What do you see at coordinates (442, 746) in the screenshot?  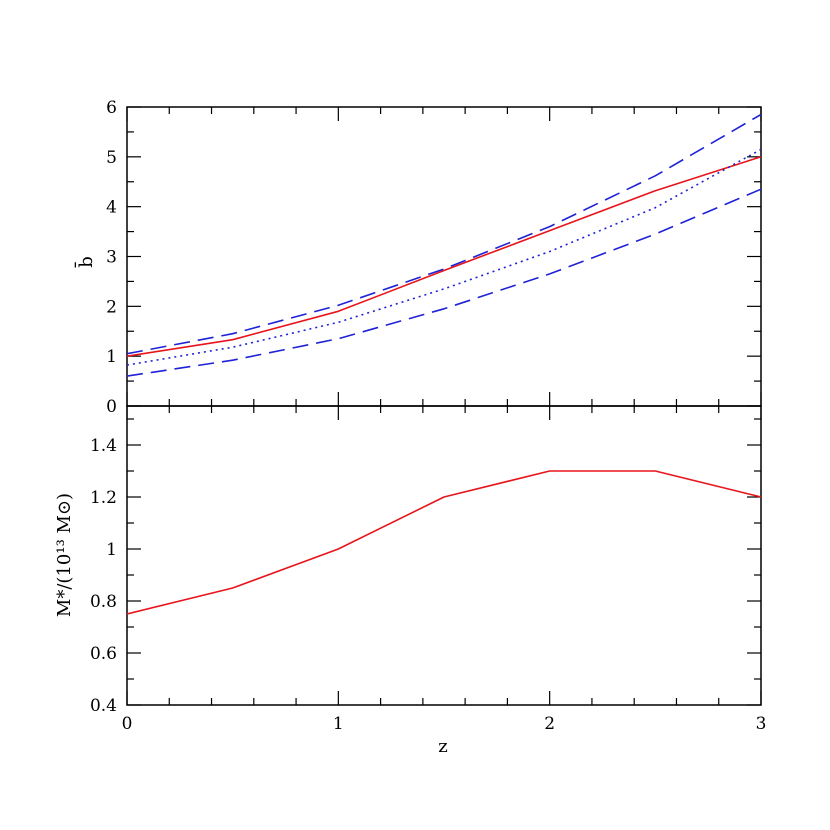 I see `redshift-axis-label: z` at bounding box center [442, 746].